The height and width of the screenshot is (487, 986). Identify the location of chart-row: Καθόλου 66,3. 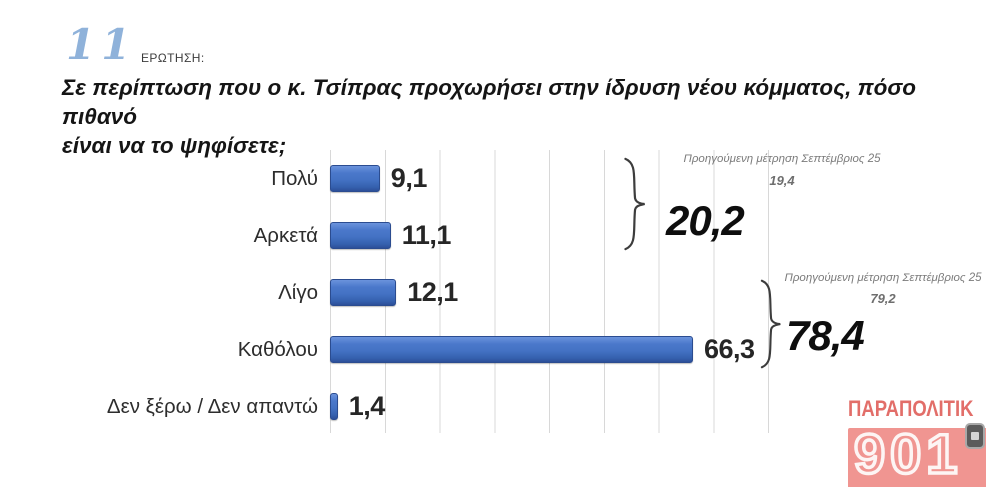
(493, 349).